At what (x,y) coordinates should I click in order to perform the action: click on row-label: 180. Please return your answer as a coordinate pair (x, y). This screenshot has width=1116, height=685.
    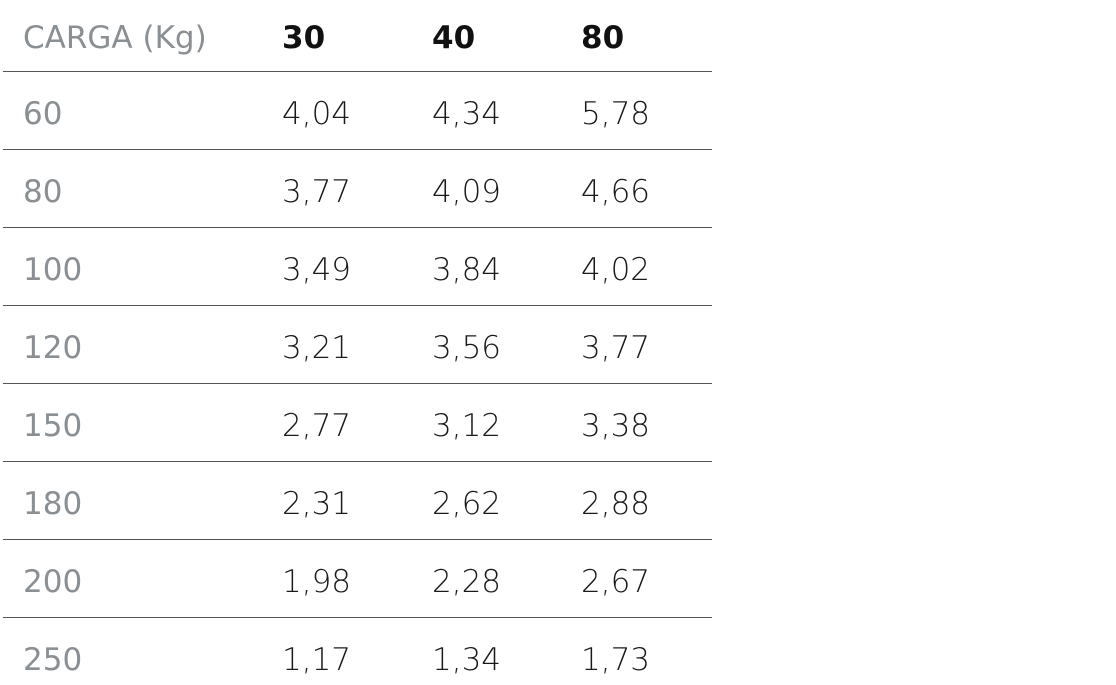
    Looking at the image, I should click on (53, 504).